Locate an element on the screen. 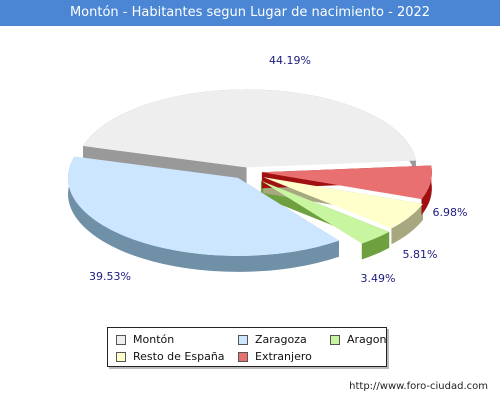 The width and height of the screenshot is (500, 400). legend-label-zaragoza: Zaragoza is located at coordinates (281, 339).